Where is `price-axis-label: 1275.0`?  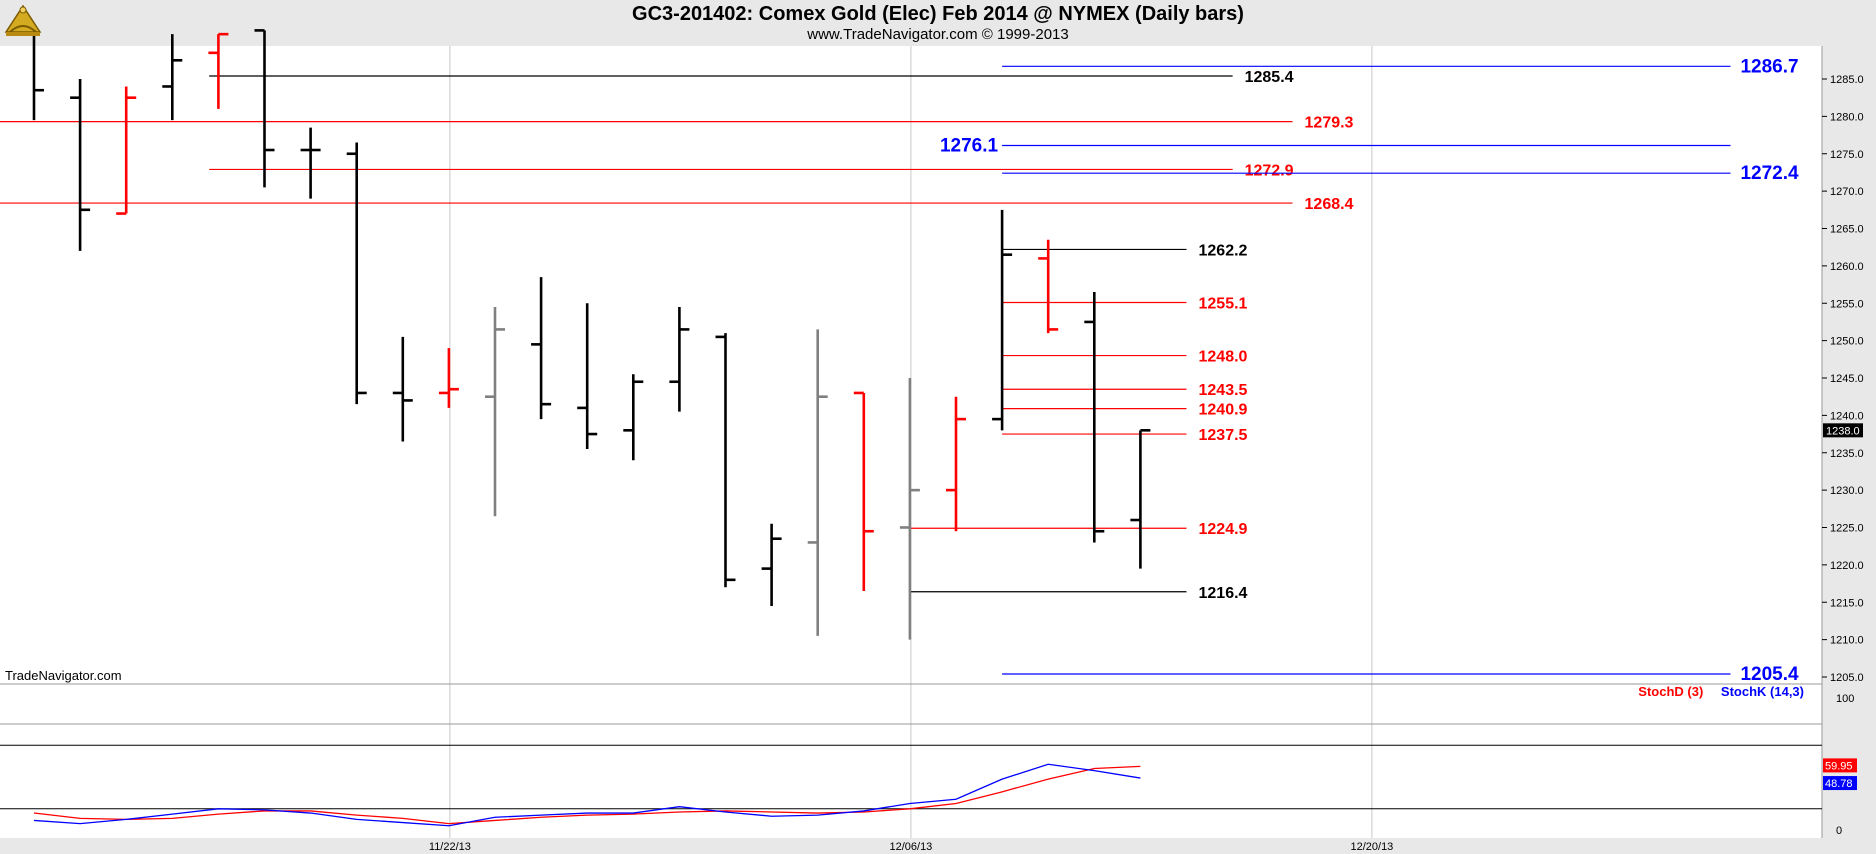
price-axis-label: 1275.0 is located at coordinates (1847, 155).